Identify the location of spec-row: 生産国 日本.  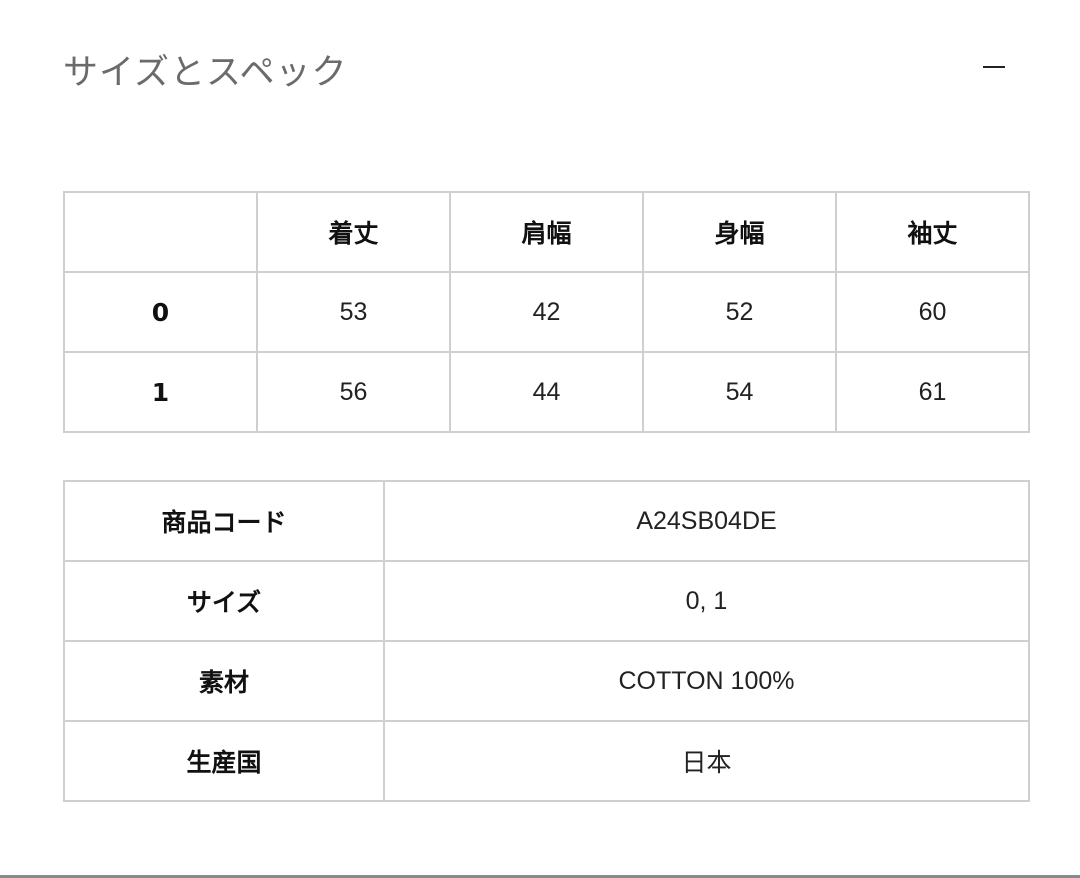
(546, 761).